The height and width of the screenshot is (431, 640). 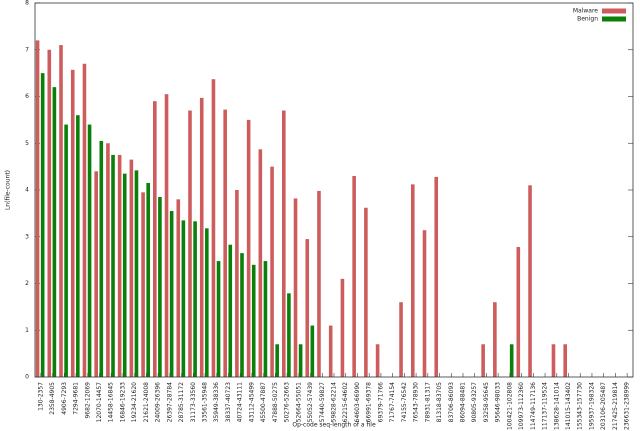 What do you see at coordinates (474, 402) in the screenshot?
I see `x-tick-label: 90805-93257` at bounding box center [474, 402].